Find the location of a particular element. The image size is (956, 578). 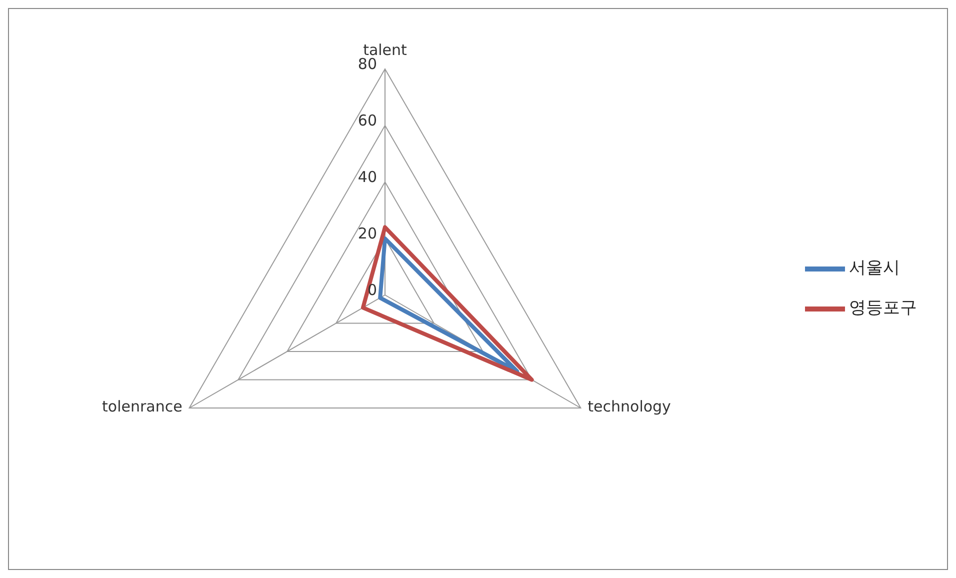

y-tick-label: 20 is located at coordinates (367, 233).